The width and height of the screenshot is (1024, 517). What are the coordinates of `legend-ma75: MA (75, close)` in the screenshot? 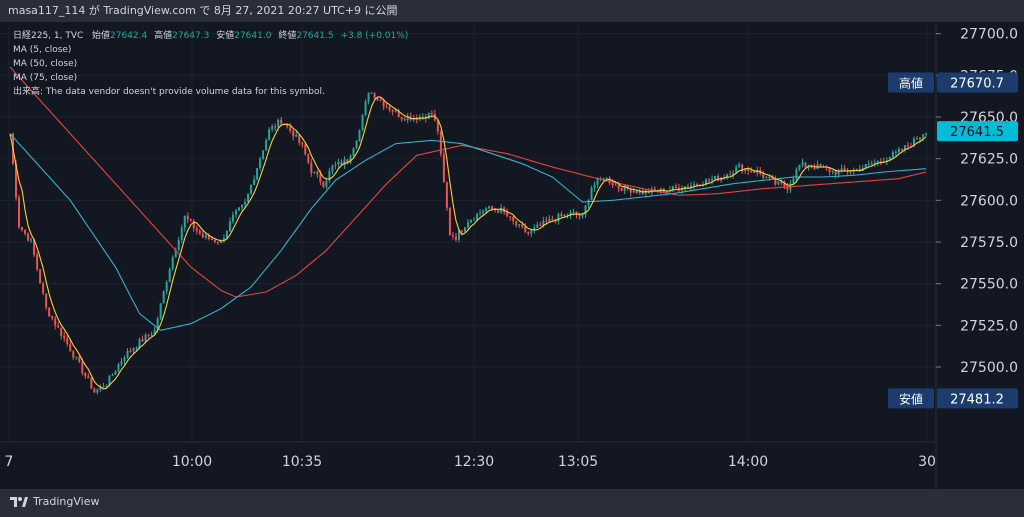 It's located at (45, 78).